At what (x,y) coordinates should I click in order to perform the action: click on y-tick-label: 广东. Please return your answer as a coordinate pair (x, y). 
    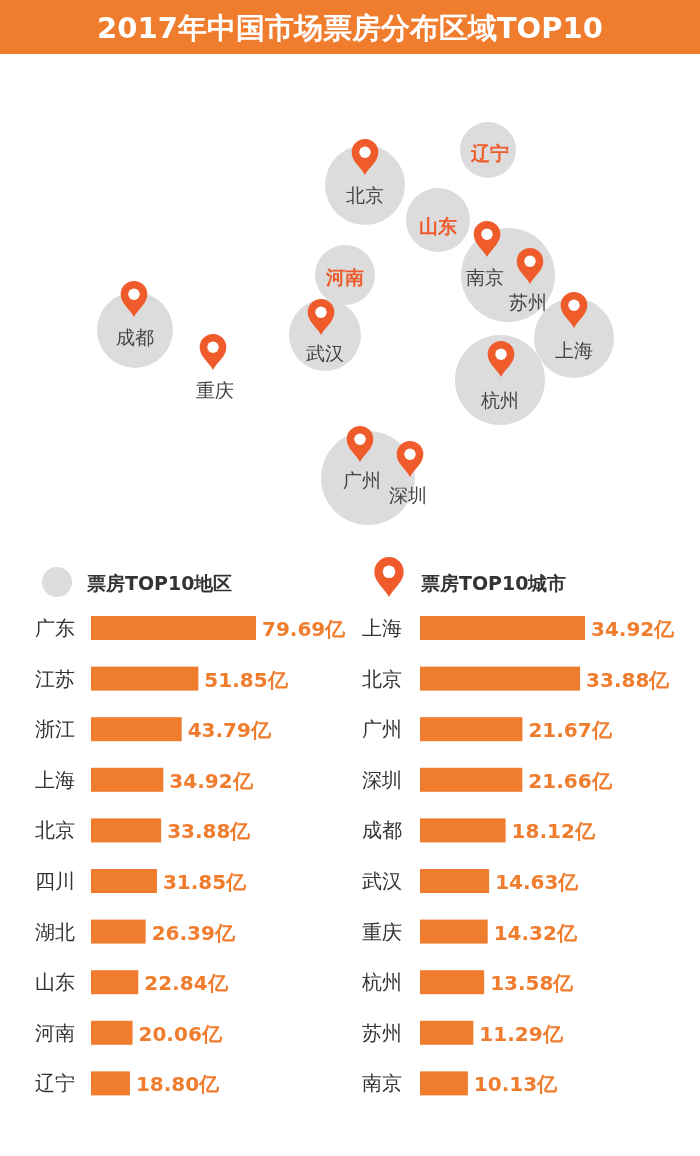
    Looking at the image, I should click on (55, 628).